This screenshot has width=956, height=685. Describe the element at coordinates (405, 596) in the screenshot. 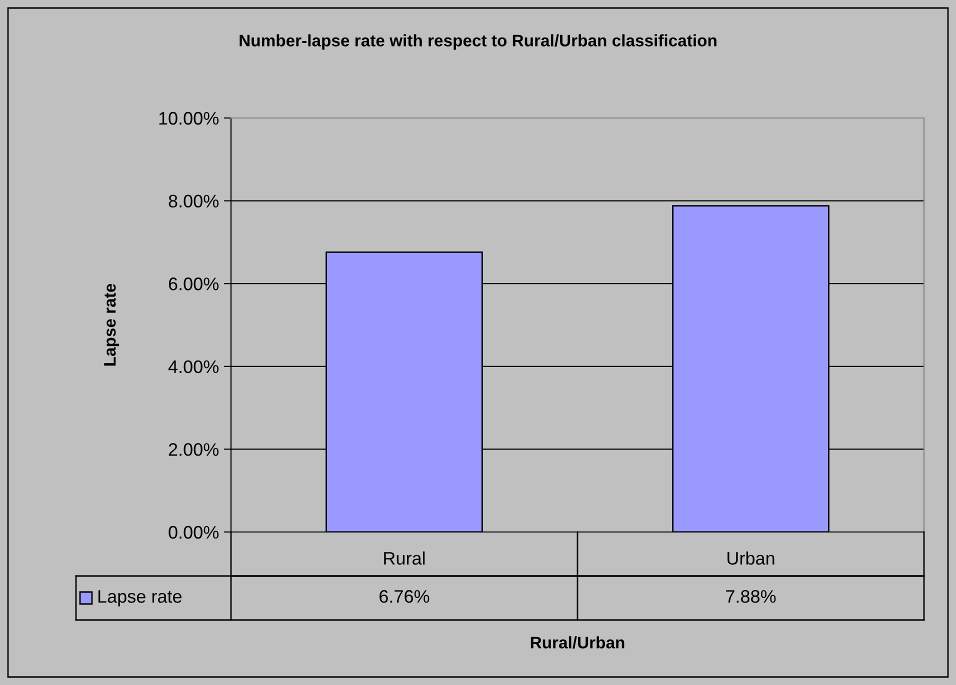

I see `data-label: 6.76%` at that location.